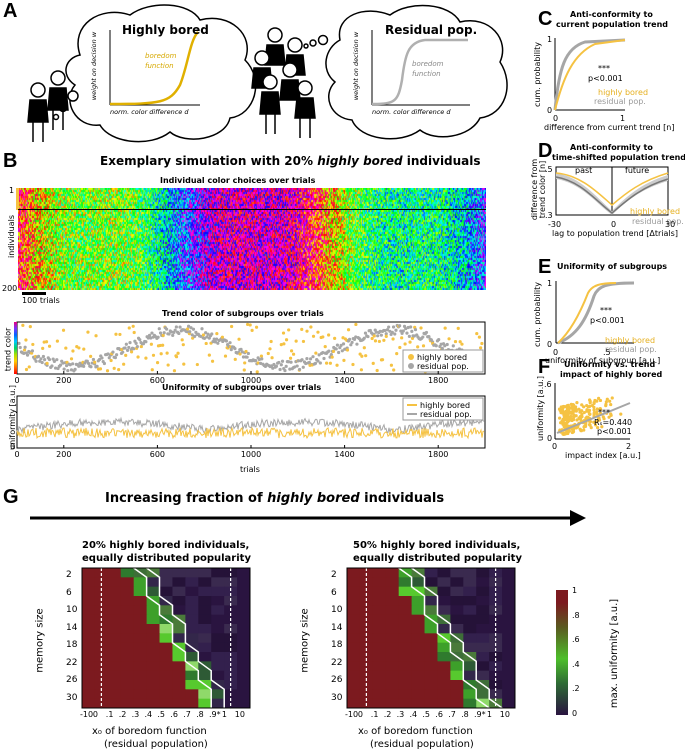 This screenshot has width=685, height=753. What do you see at coordinates (72, 697) in the screenshot?
I see `heatmap-ytick: 30` at bounding box center [72, 697].